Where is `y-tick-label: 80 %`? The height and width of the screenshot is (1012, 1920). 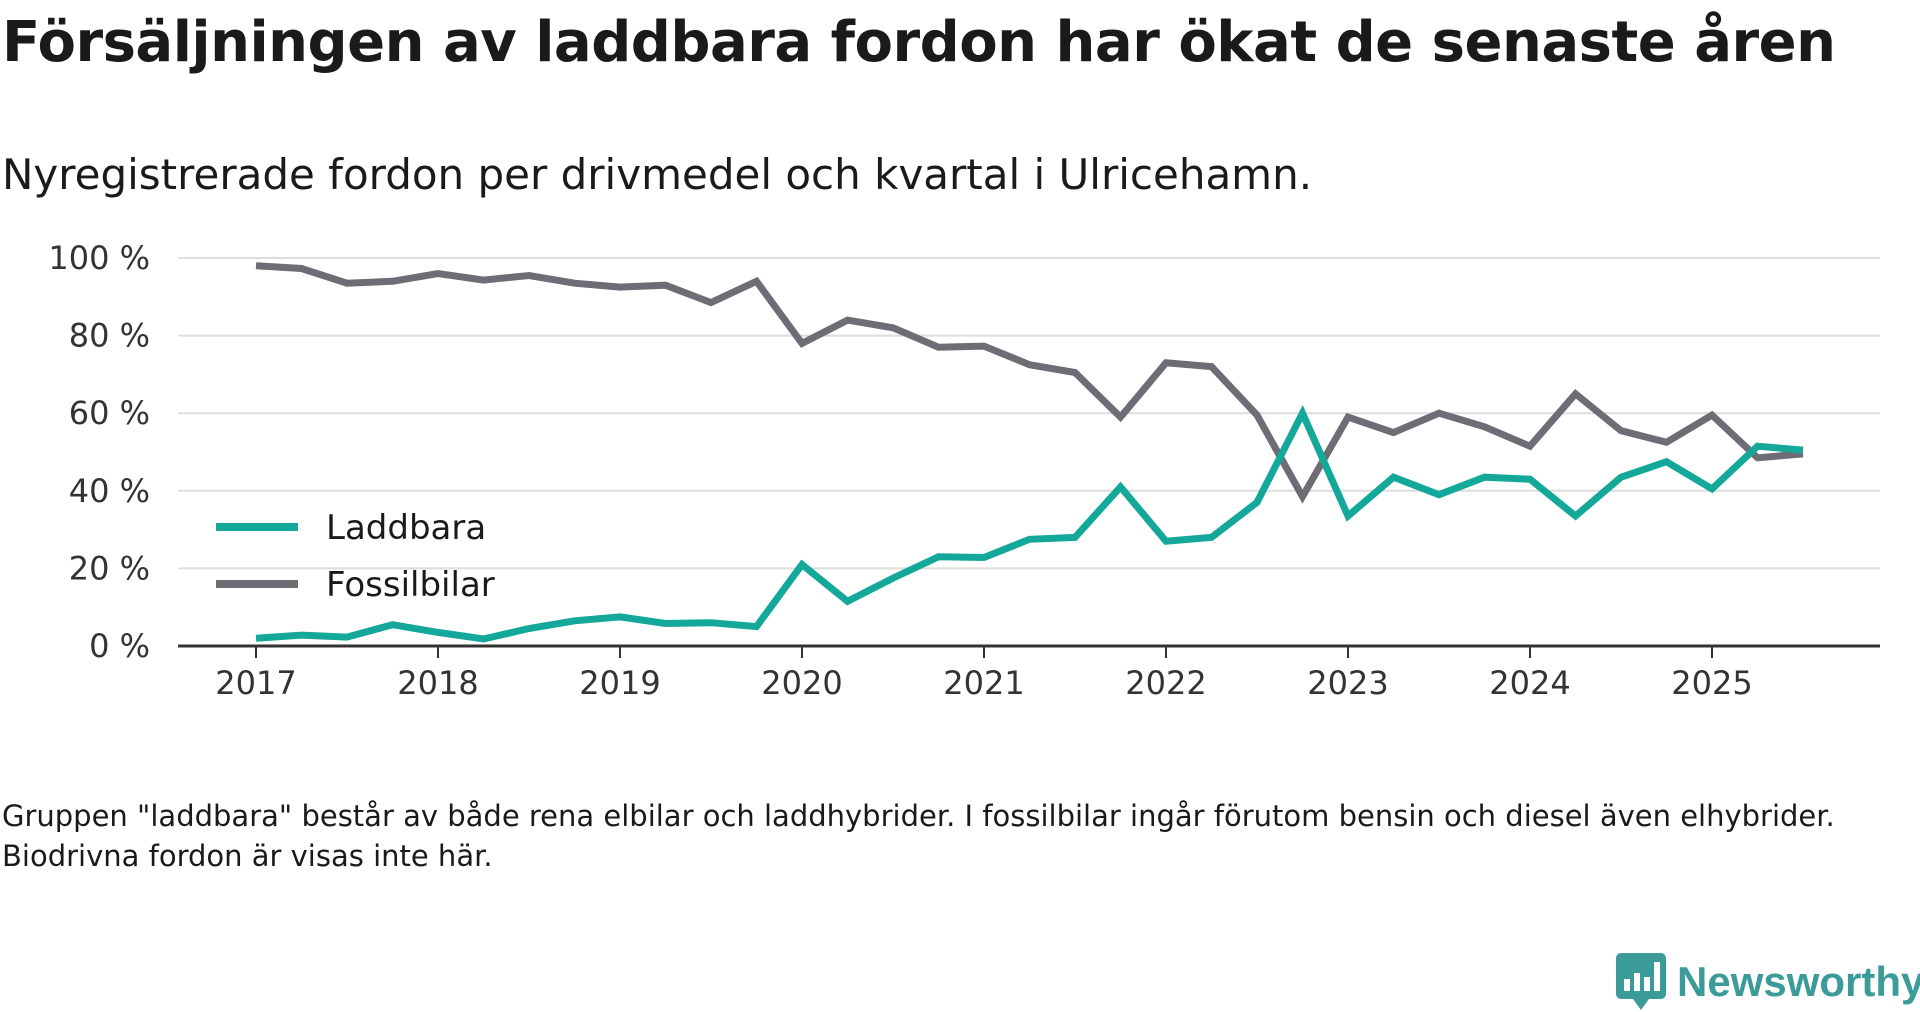
y-tick-label: 80 % is located at coordinates (109, 336).